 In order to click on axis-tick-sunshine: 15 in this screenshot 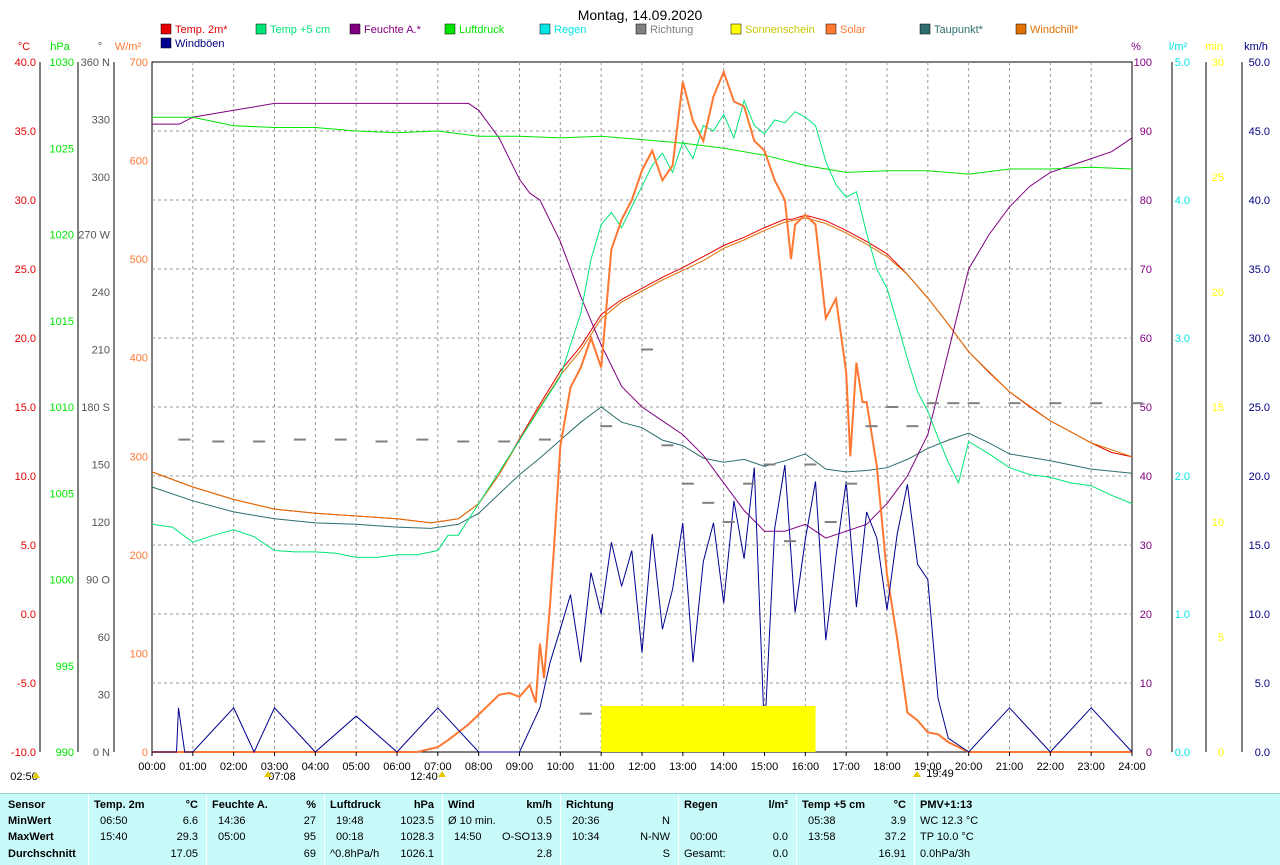, I will do `click(1218, 408)`.